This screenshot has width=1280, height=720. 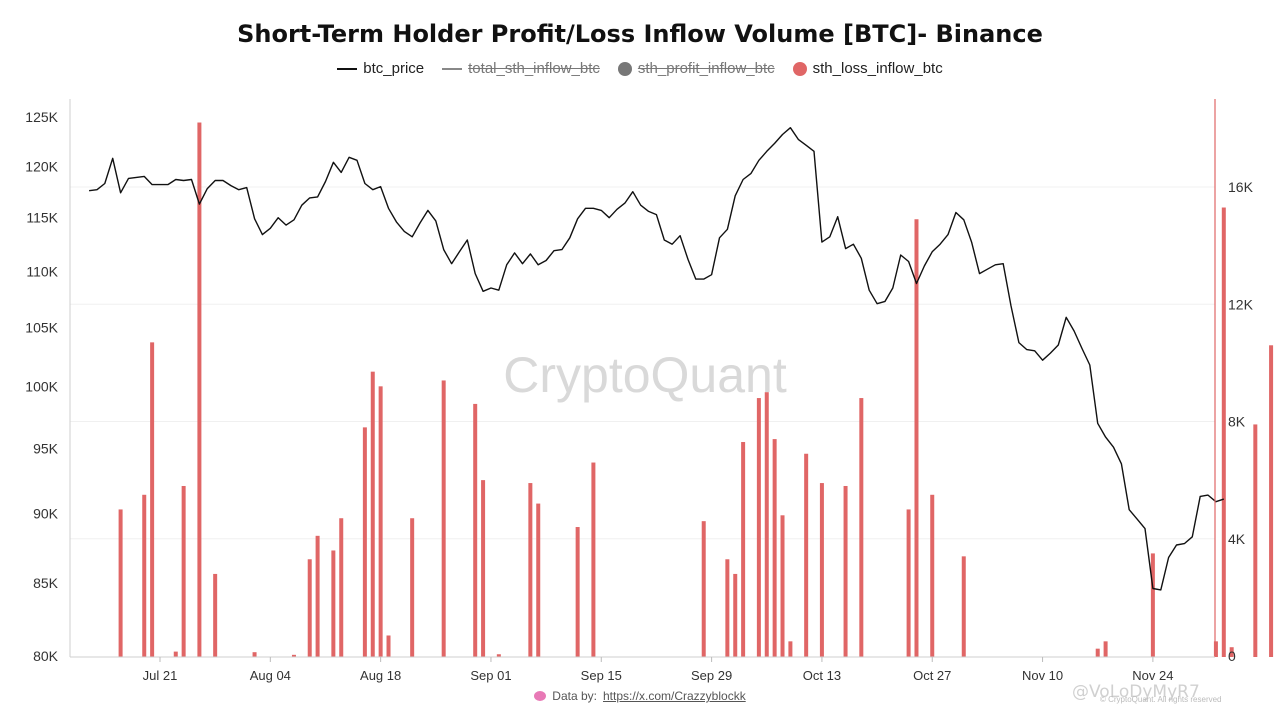 What do you see at coordinates (1042, 675) in the screenshot?
I see `x-tick-label: Nov 10` at bounding box center [1042, 675].